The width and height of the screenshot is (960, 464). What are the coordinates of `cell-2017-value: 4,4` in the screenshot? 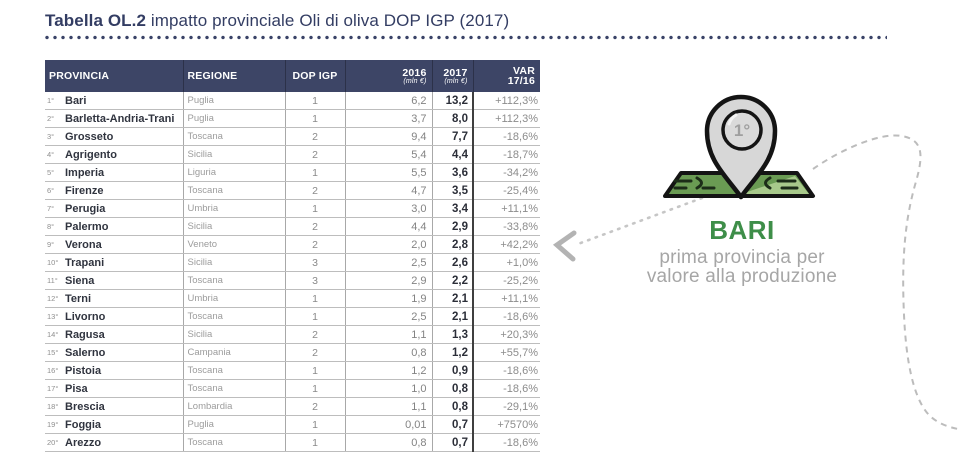 It's located at (453, 154).